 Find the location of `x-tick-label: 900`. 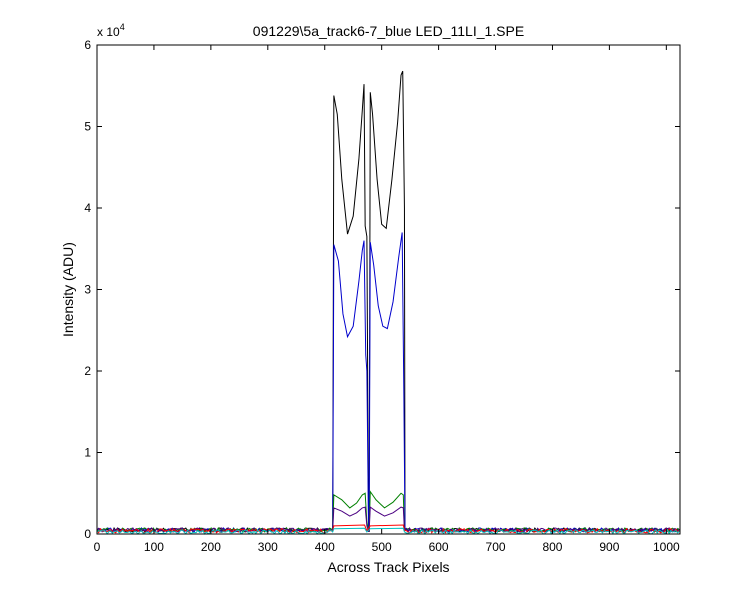

x-tick-label: 900 is located at coordinates (609, 547).